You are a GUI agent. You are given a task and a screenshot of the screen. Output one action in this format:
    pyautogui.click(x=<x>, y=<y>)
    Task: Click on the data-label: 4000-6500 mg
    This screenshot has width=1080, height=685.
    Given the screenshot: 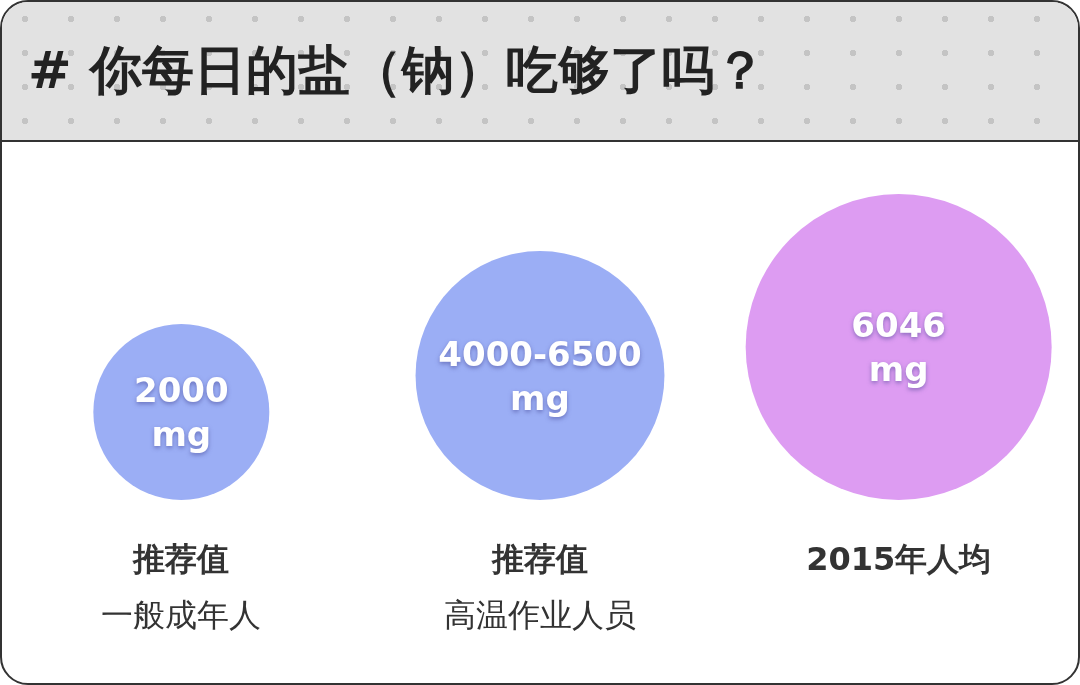 What is the action you would take?
    pyautogui.click(x=540, y=375)
    